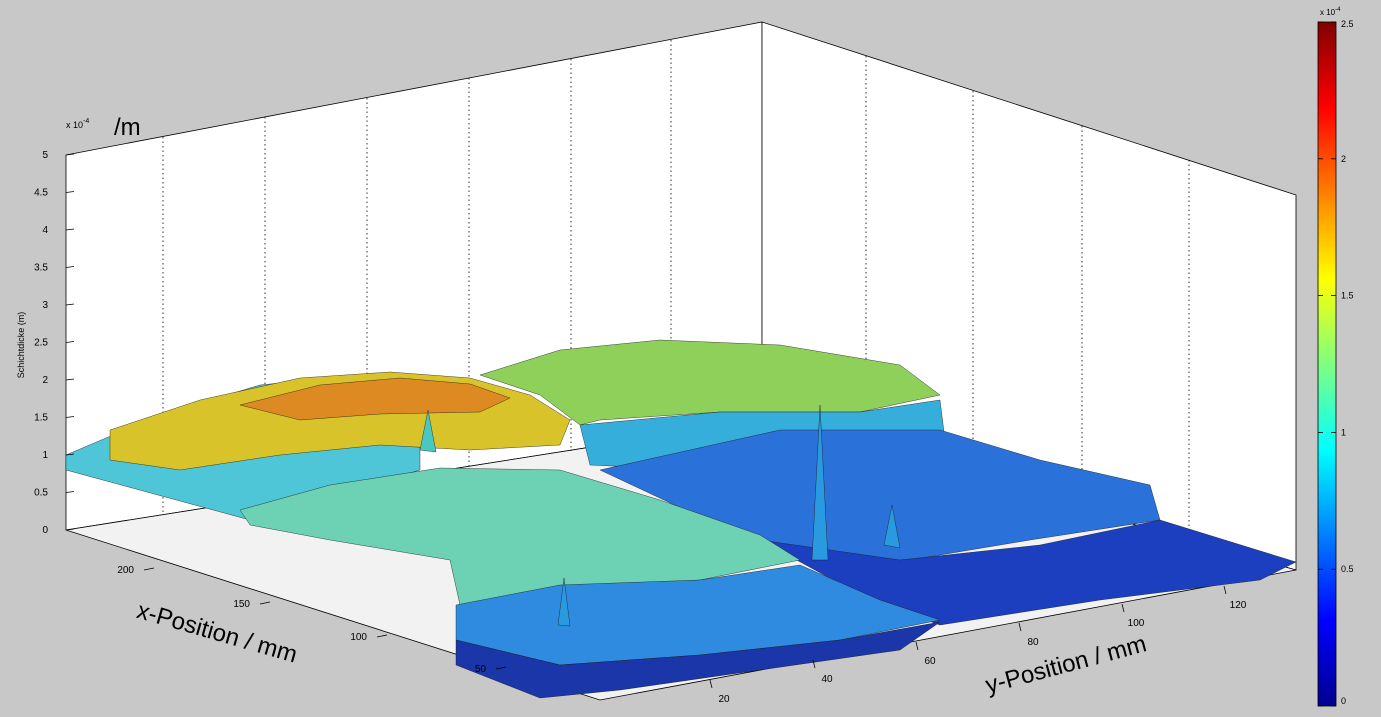  Describe the element at coordinates (41, 493) in the screenshot. I see `z-tick-label: 0.5` at that location.